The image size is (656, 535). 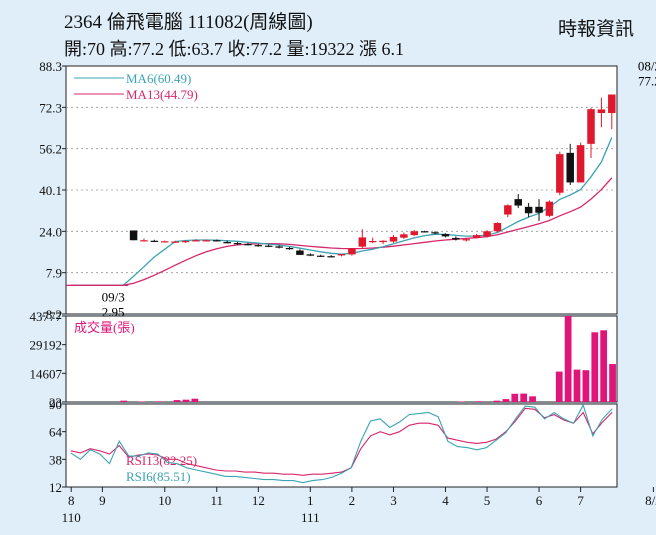 I want to click on chart-title: 2364 倫飛電腦 111082(周線圖), so click(x=188, y=22).